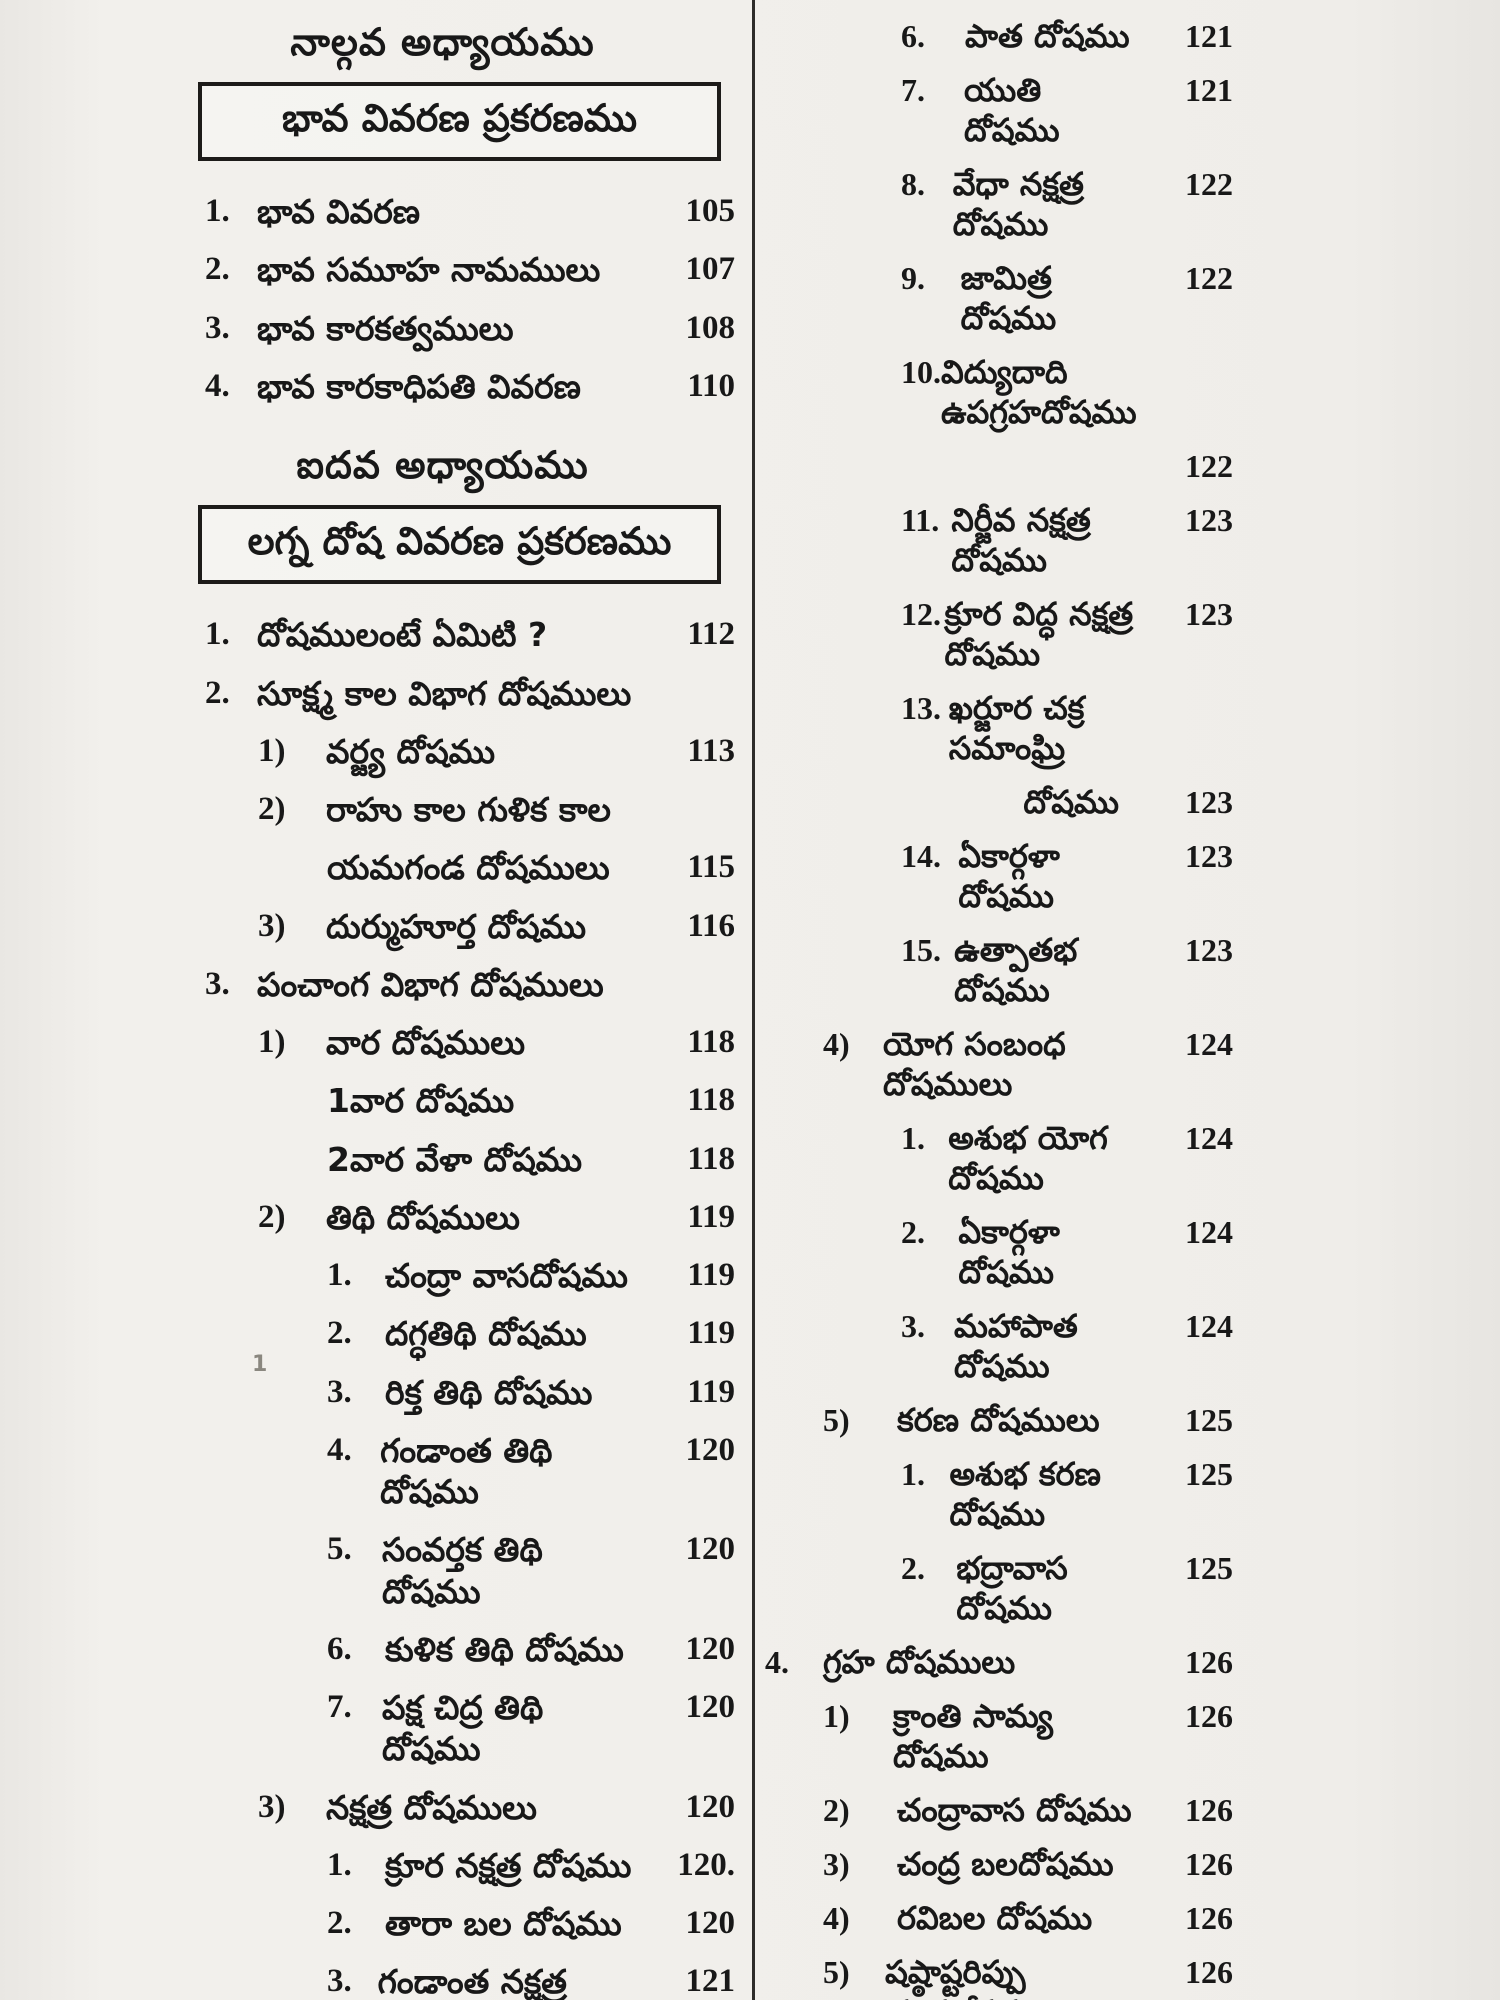 This screenshot has width=1500, height=2000. Describe the element at coordinates (711, 385) in the screenshot. I see `toc-item-page: 110` at that location.